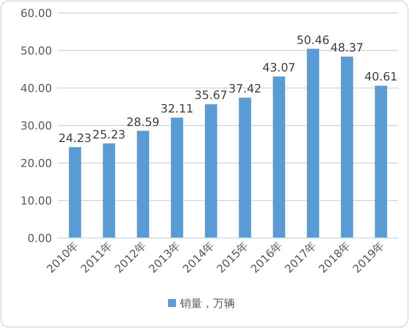 This screenshot has width=409, height=328. I want to click on data-label: 24.23, so click(75, 138).